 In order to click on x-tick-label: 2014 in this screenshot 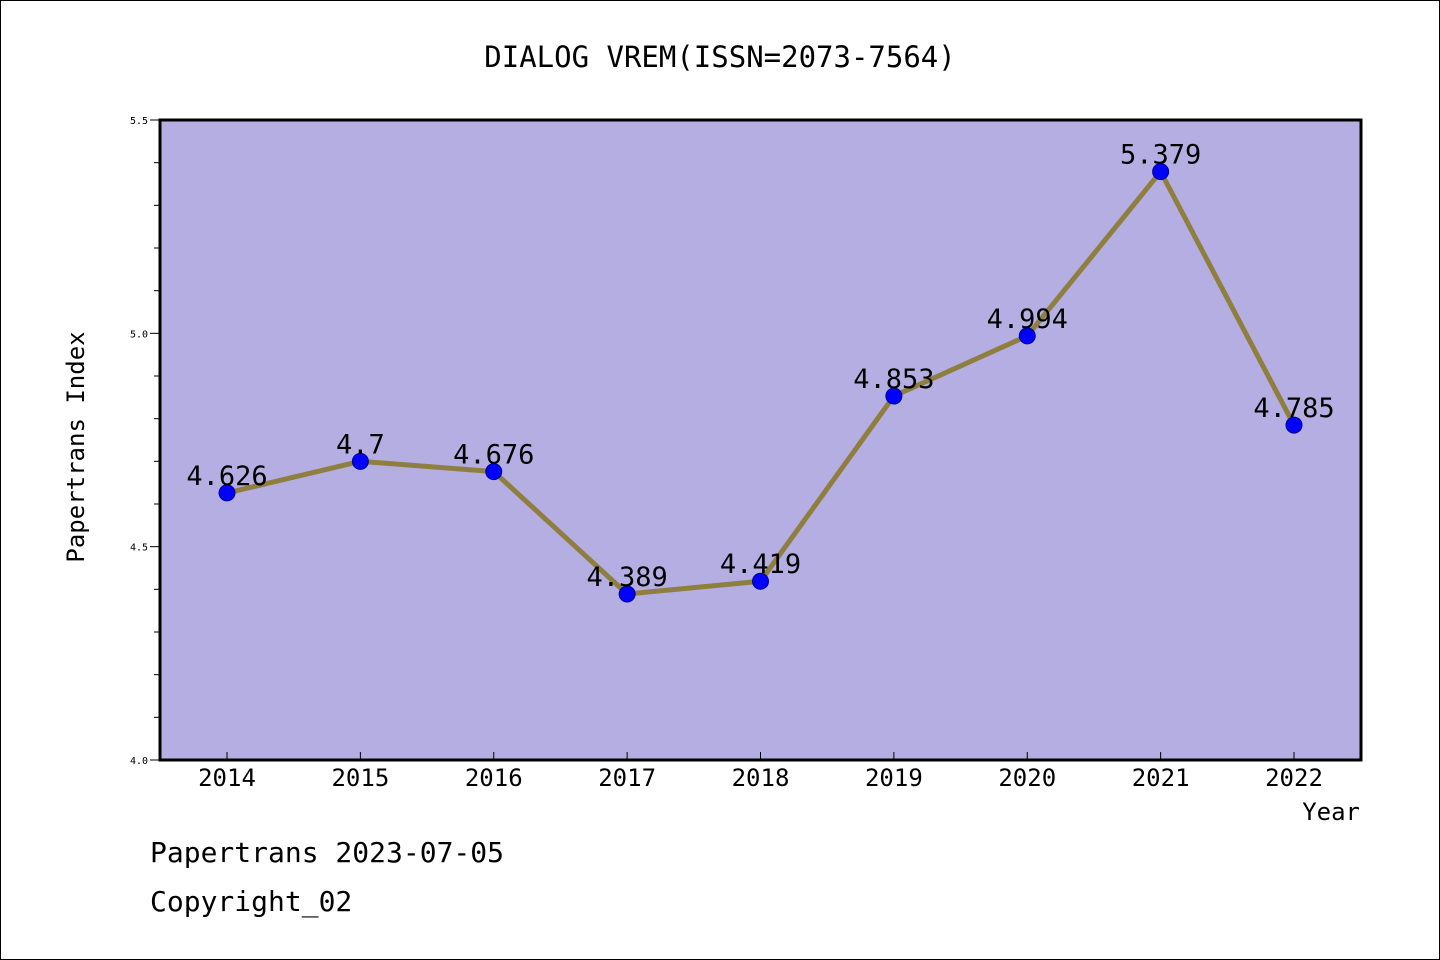, I will do `click(227, 778)`.